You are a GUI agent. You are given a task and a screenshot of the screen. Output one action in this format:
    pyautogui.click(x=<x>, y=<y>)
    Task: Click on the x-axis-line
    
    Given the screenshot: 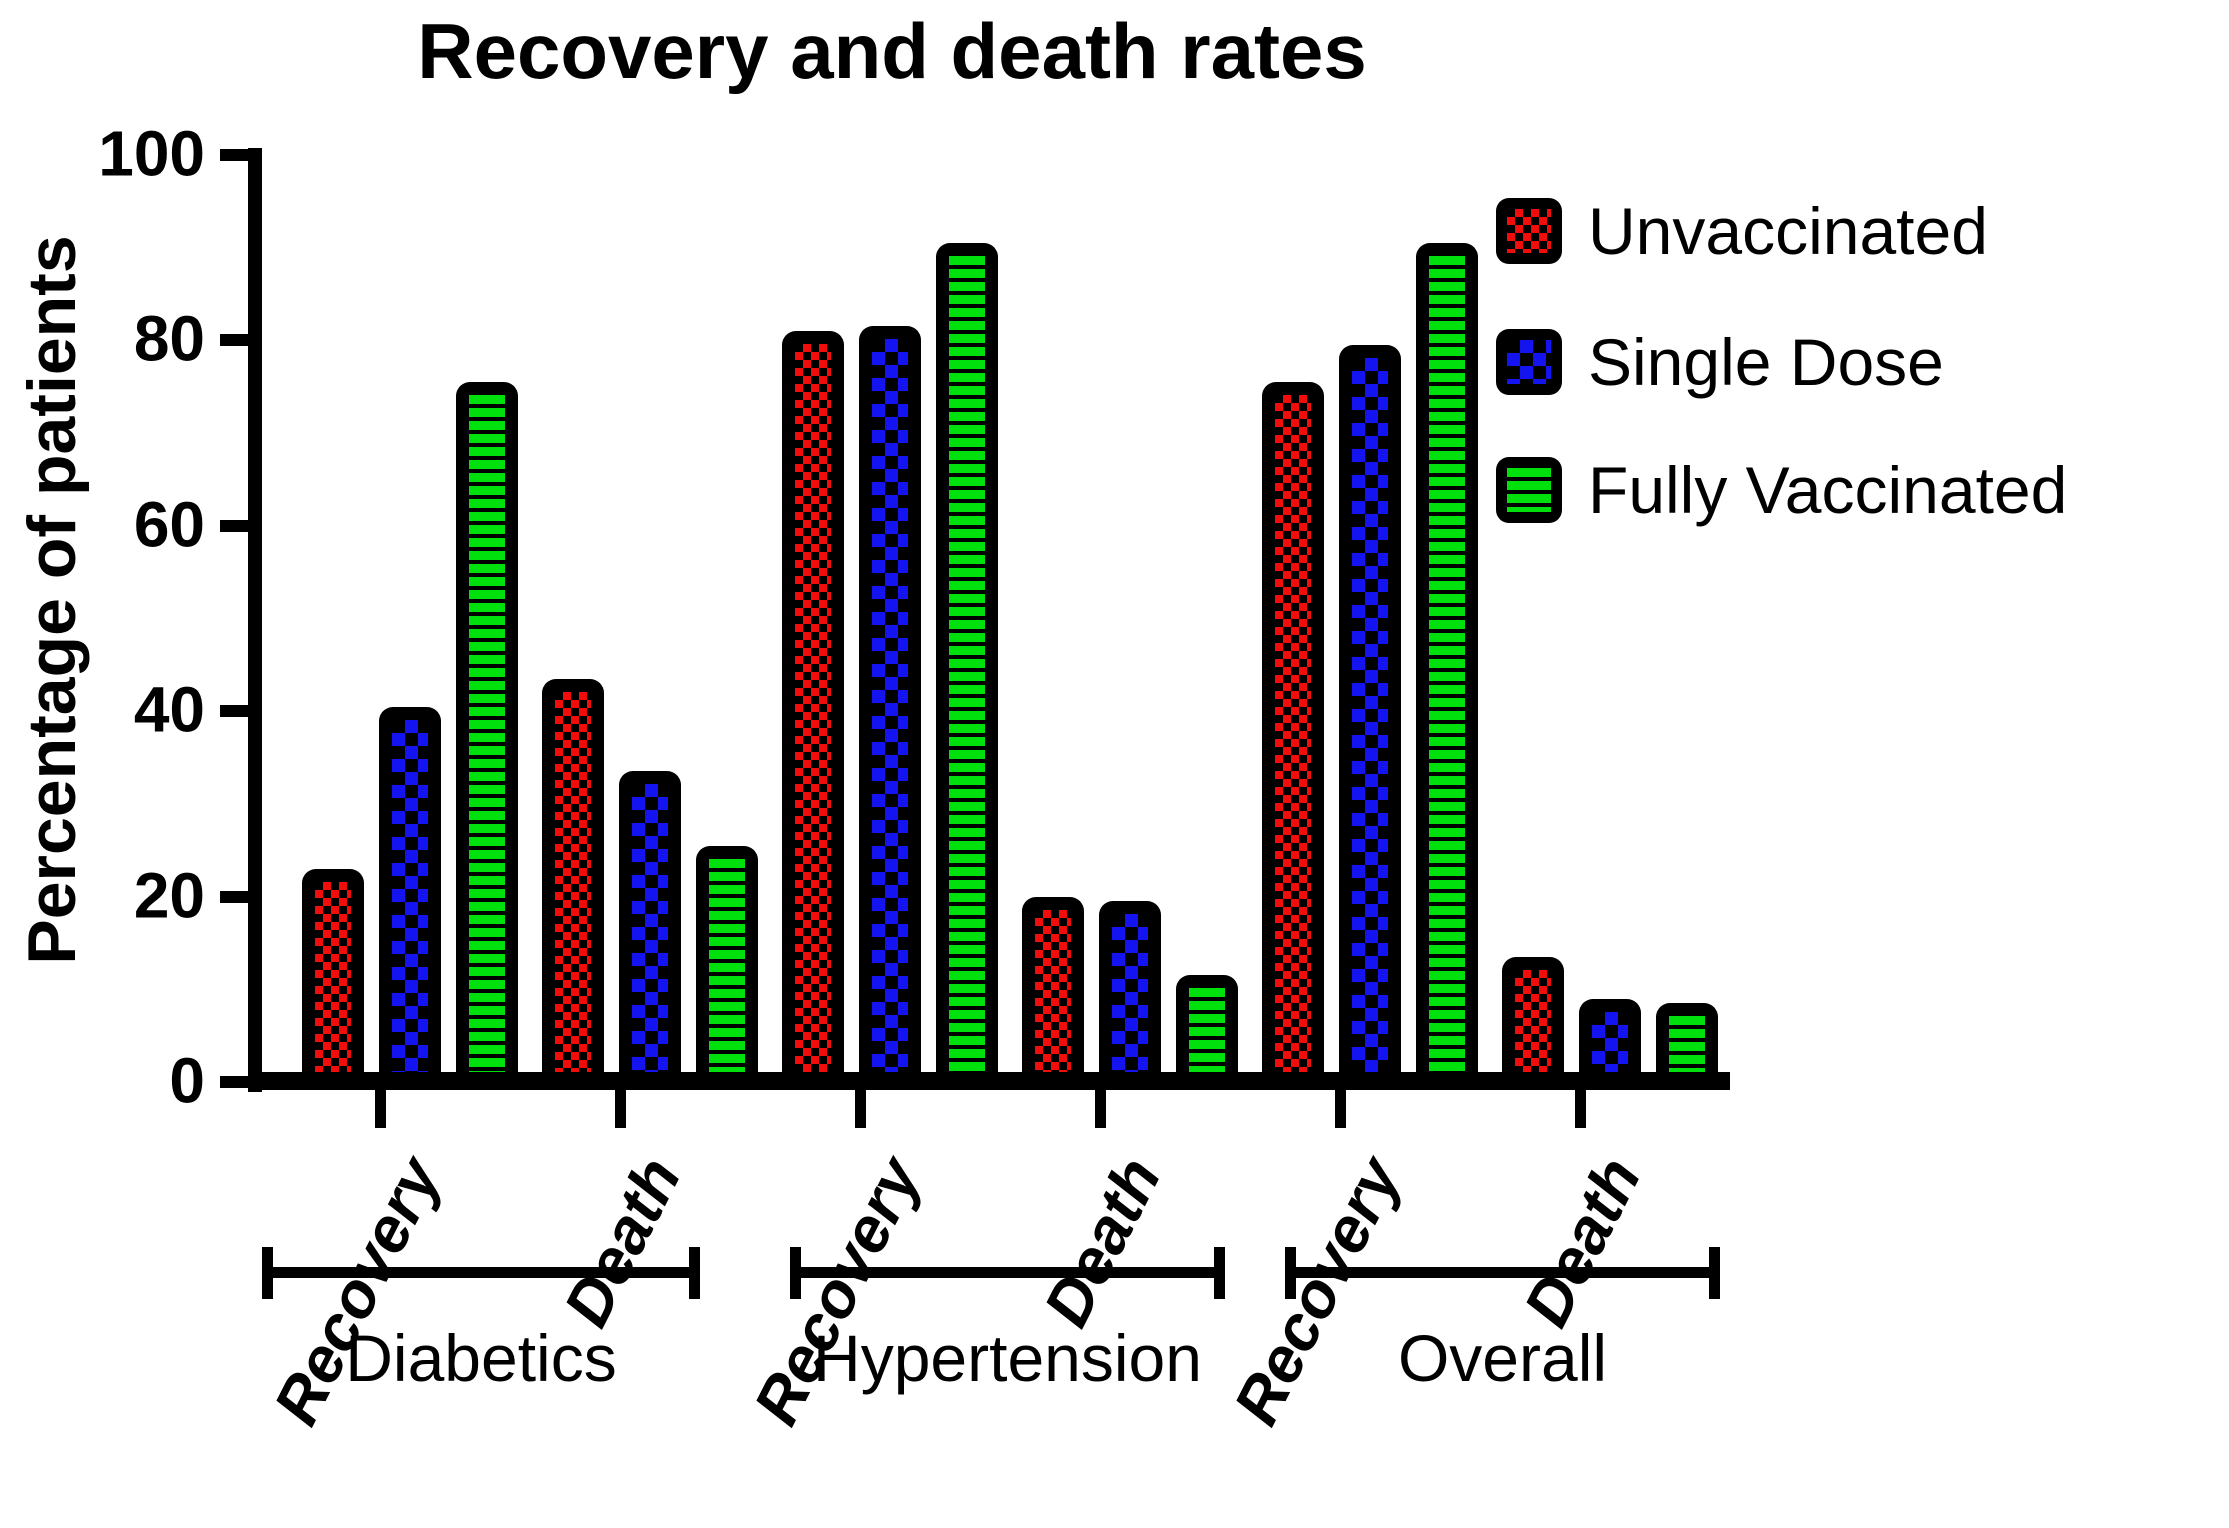 What is the action you would take?
    pyautogui.click(x=989, y=1081)
    